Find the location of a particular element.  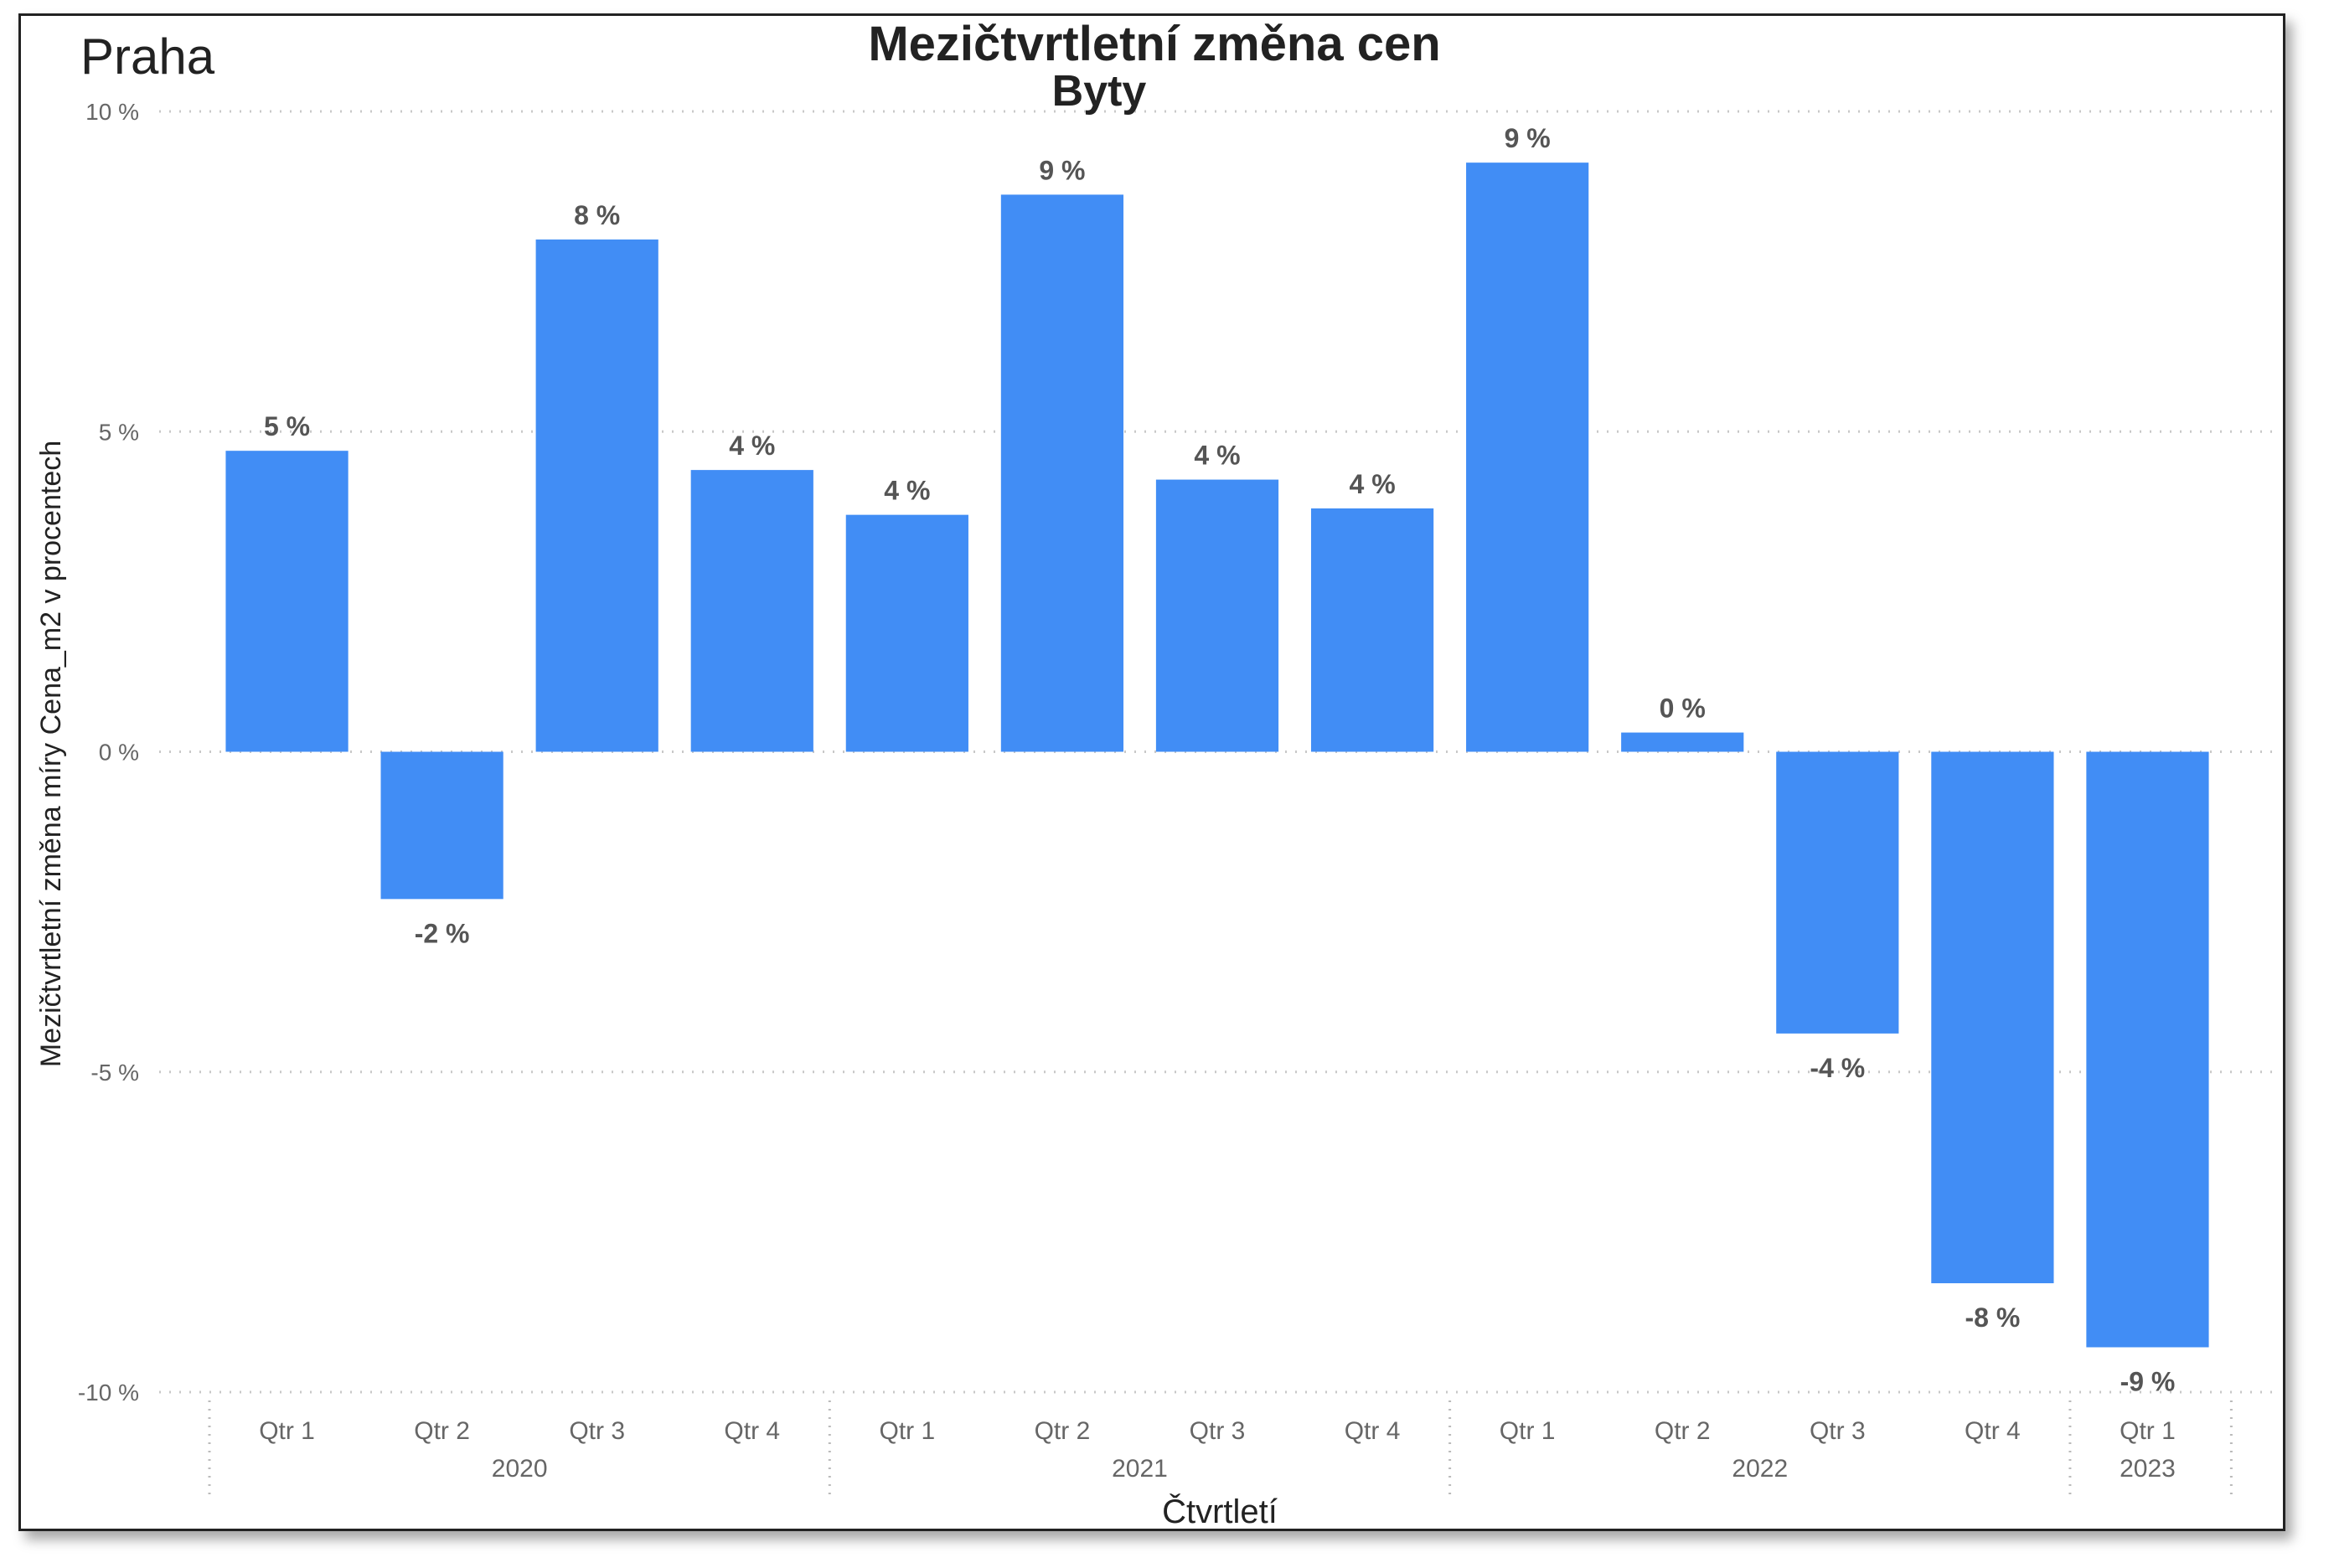

data-label: -4 % is located at coordinates (1838, 1068).